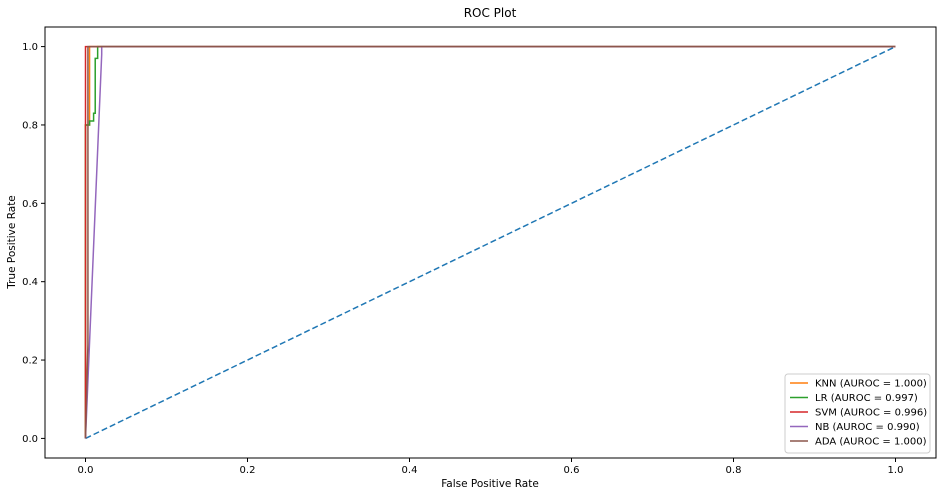  I want to click on x-tick-label-1: 0.2, so click(248, 470).